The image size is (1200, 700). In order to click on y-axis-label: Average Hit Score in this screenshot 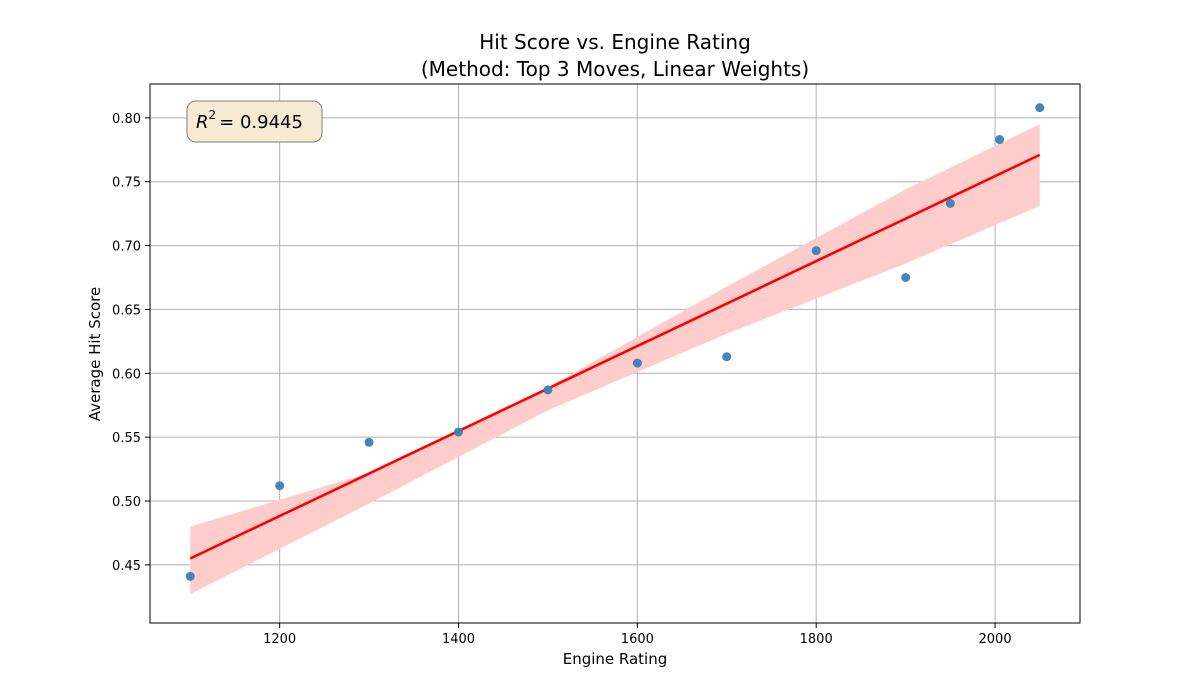, I will do `click(95, 354)`.